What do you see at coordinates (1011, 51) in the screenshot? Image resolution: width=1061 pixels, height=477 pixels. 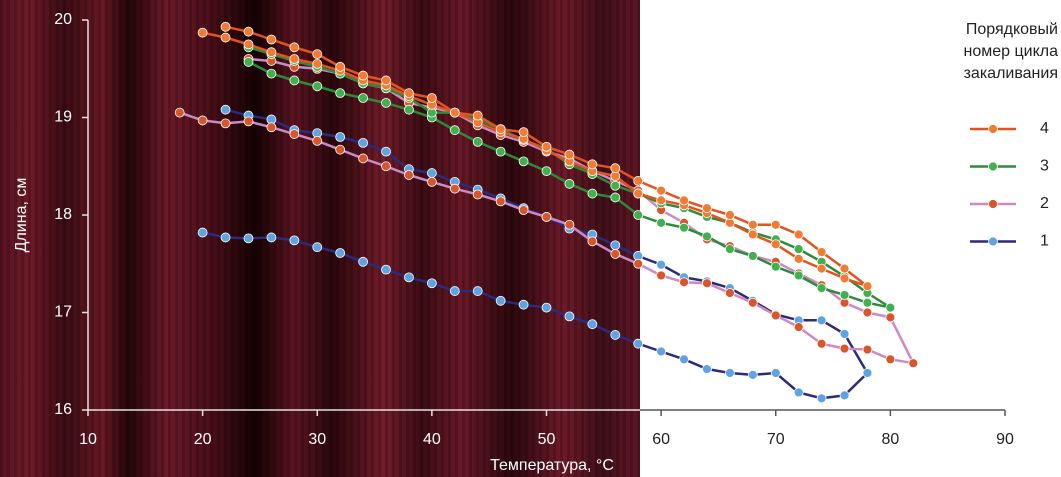 I see `legend-title: Порядковый номер цикла закаливания` at bounding box center [1011, 51].